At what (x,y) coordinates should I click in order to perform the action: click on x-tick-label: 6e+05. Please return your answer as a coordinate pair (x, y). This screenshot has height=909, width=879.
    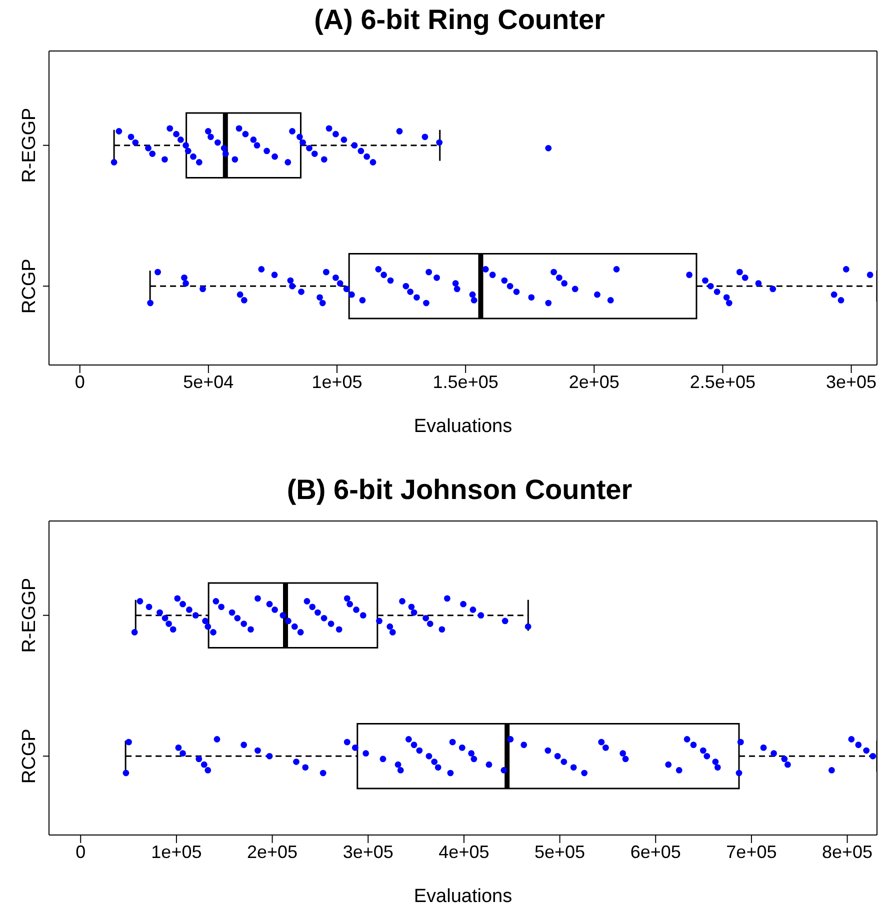
    Looking at the image, I should click on (655, 852).